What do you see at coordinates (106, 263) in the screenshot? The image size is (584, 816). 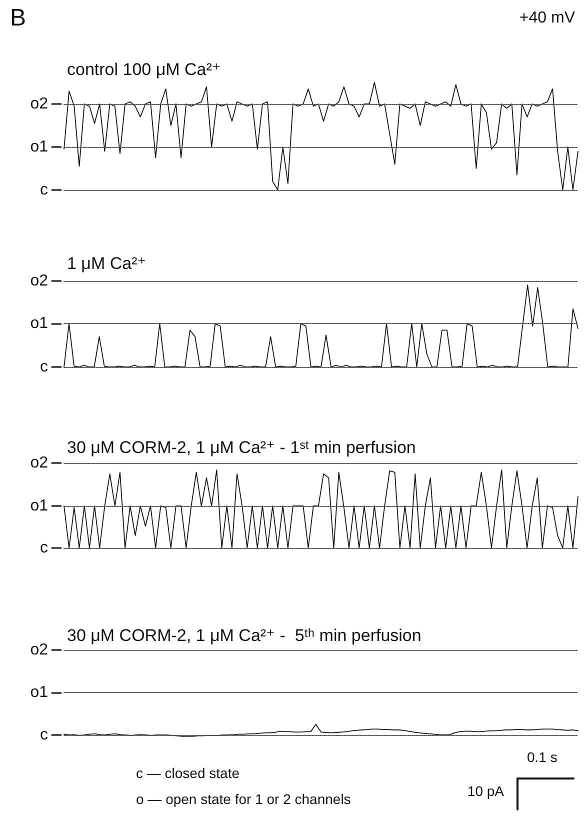 I see `chart-title: 1 μM Ca²⁺` at bounding box center [106, 263].